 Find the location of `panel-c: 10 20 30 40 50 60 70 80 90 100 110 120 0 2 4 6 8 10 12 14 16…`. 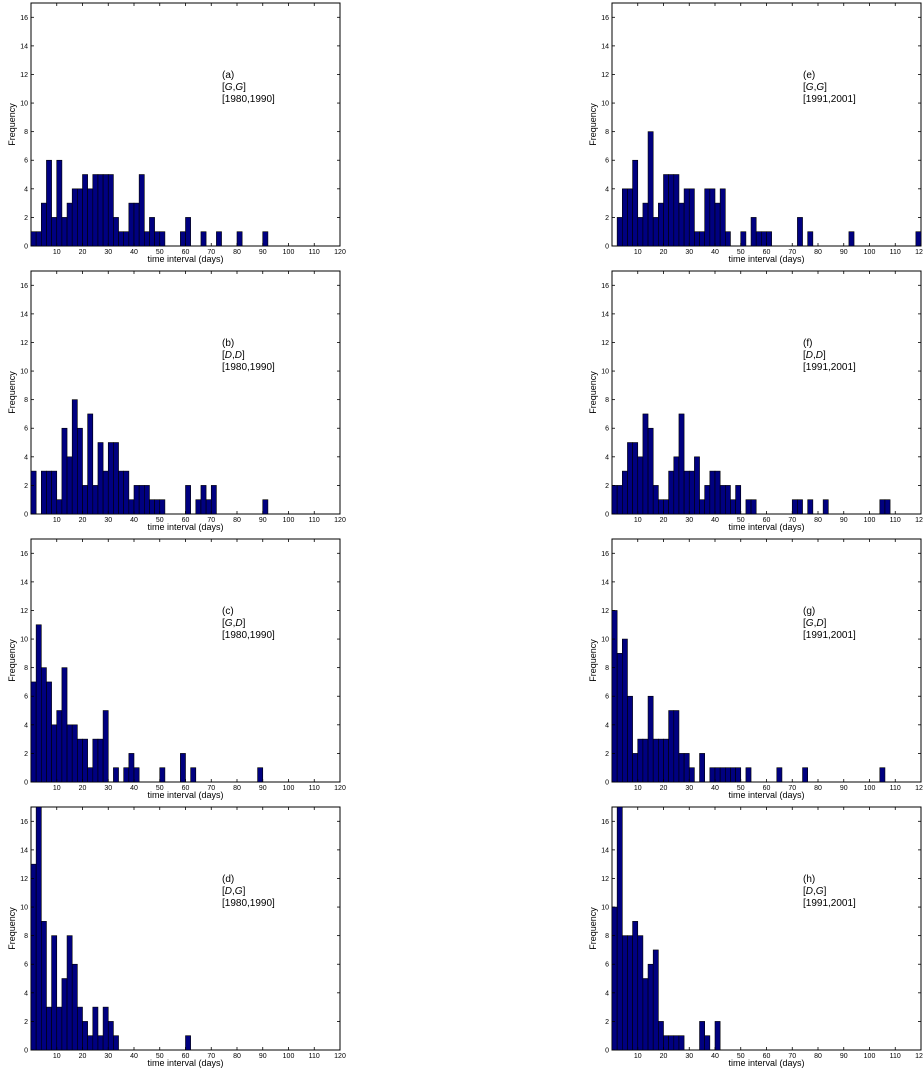

panel-c: 10 20 30 40 50 60 70 80 90 100 110 120 0 2 4 6 8 10 12 14 16… is located at coordinates (176, 669).